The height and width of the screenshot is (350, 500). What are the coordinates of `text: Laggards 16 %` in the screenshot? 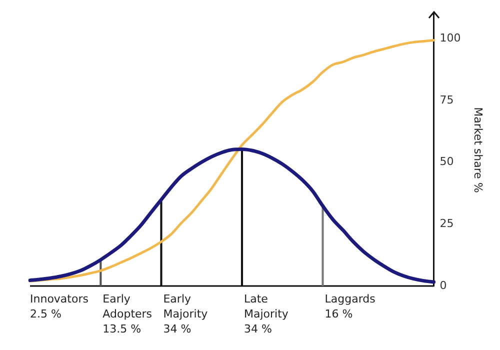 It's located at (350, 306).